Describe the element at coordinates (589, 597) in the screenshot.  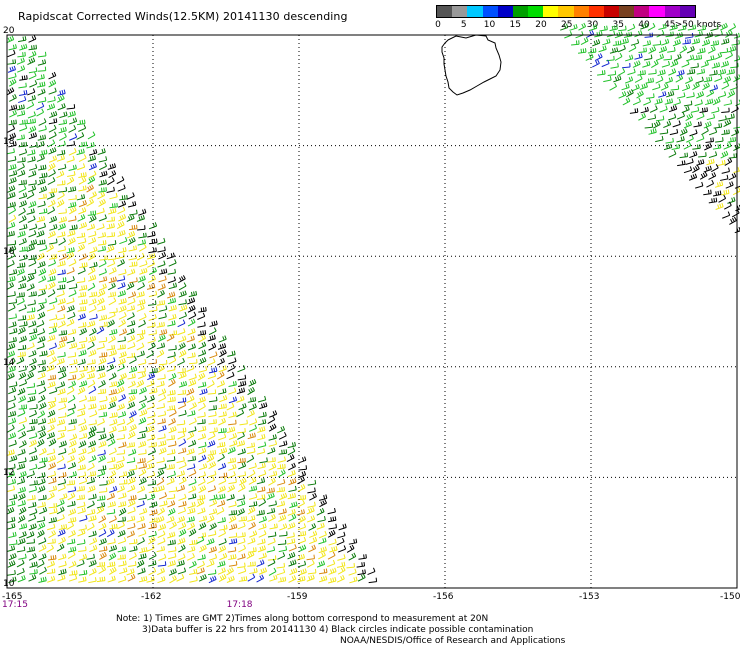
I see `lon-label: -153` at that location.